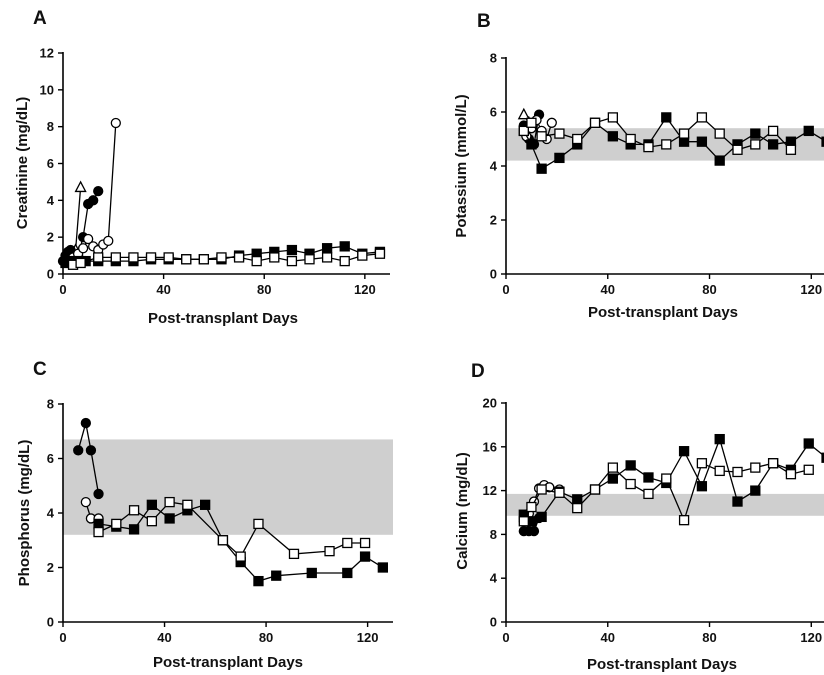 The width and height of the screenshot is (824, 675). What do you see at coordinates (80, 186) in the screenshot?
I see `data-point-open-triangle` at bounding box center [80, 186].